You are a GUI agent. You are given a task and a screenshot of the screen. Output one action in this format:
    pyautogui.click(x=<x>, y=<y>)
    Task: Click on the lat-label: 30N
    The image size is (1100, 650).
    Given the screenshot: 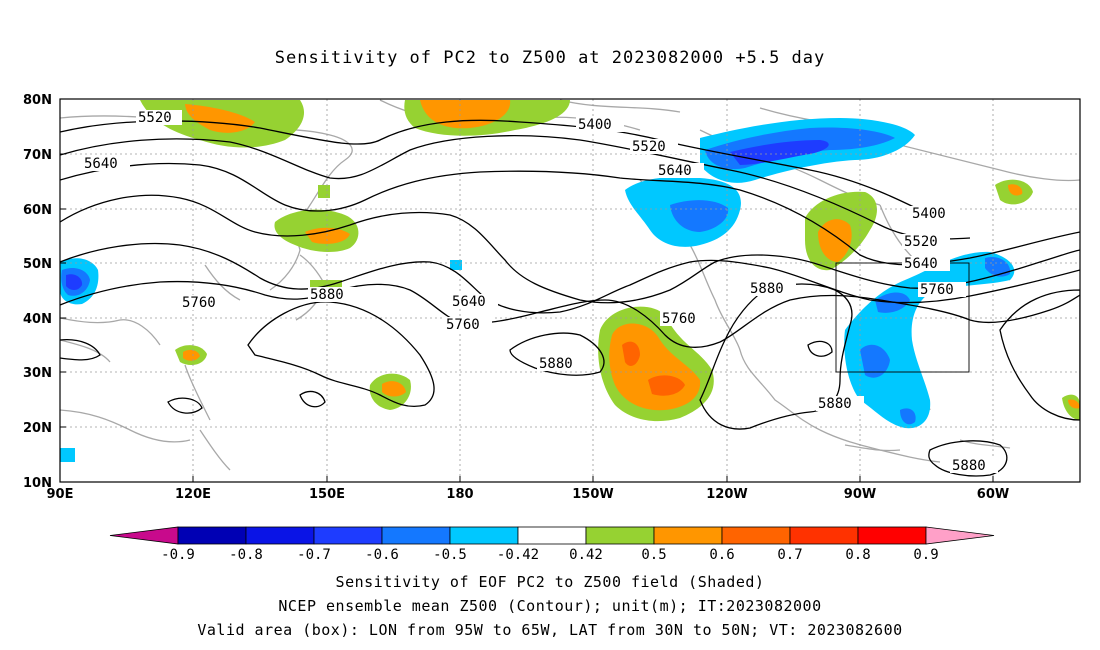 What is the action you would take?
    pyautogui.click(x=37, y=373)
    